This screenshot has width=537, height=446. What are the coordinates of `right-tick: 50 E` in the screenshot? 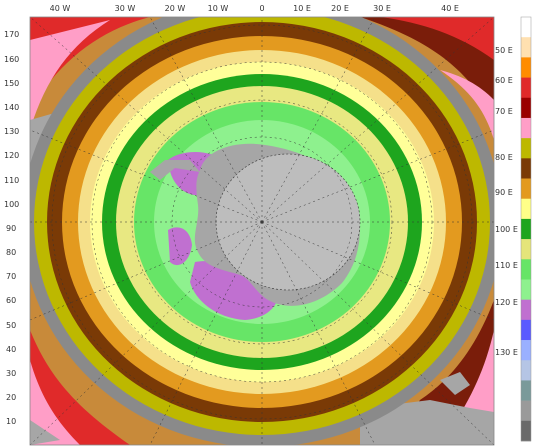 It's located at (504, 50).